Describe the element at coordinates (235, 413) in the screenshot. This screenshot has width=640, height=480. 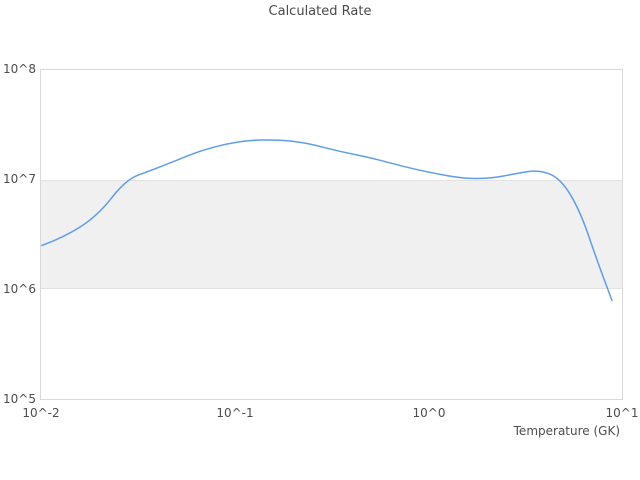
I see `x-tick-label: 10^-1` at that location.